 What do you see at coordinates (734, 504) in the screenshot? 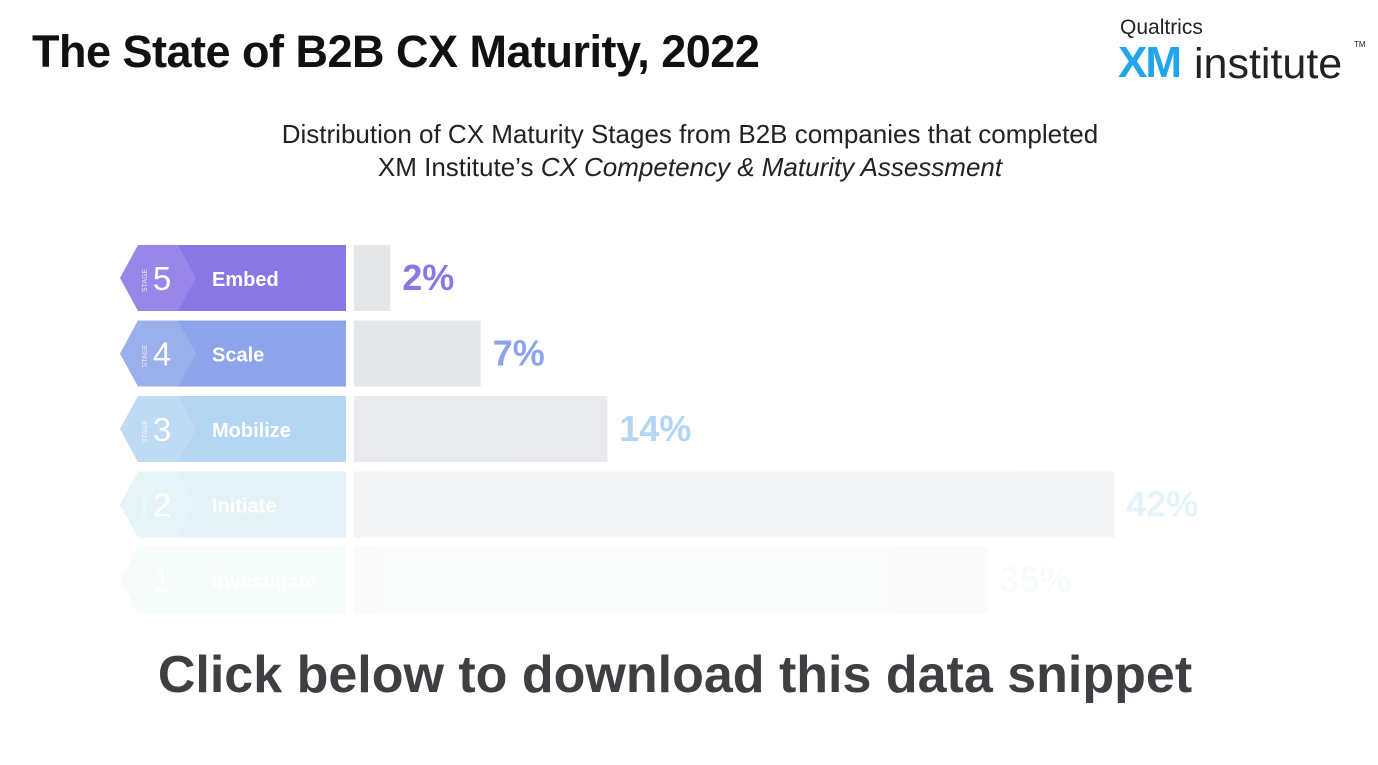
I see `bar-initiate` at bounding box center [734, 504].